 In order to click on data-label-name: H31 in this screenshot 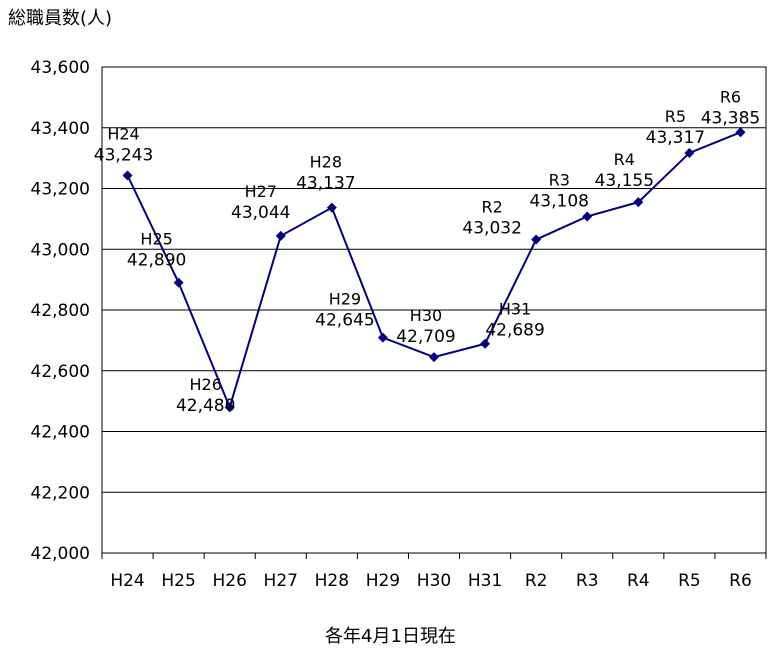, I will do `click(515, 309)`.